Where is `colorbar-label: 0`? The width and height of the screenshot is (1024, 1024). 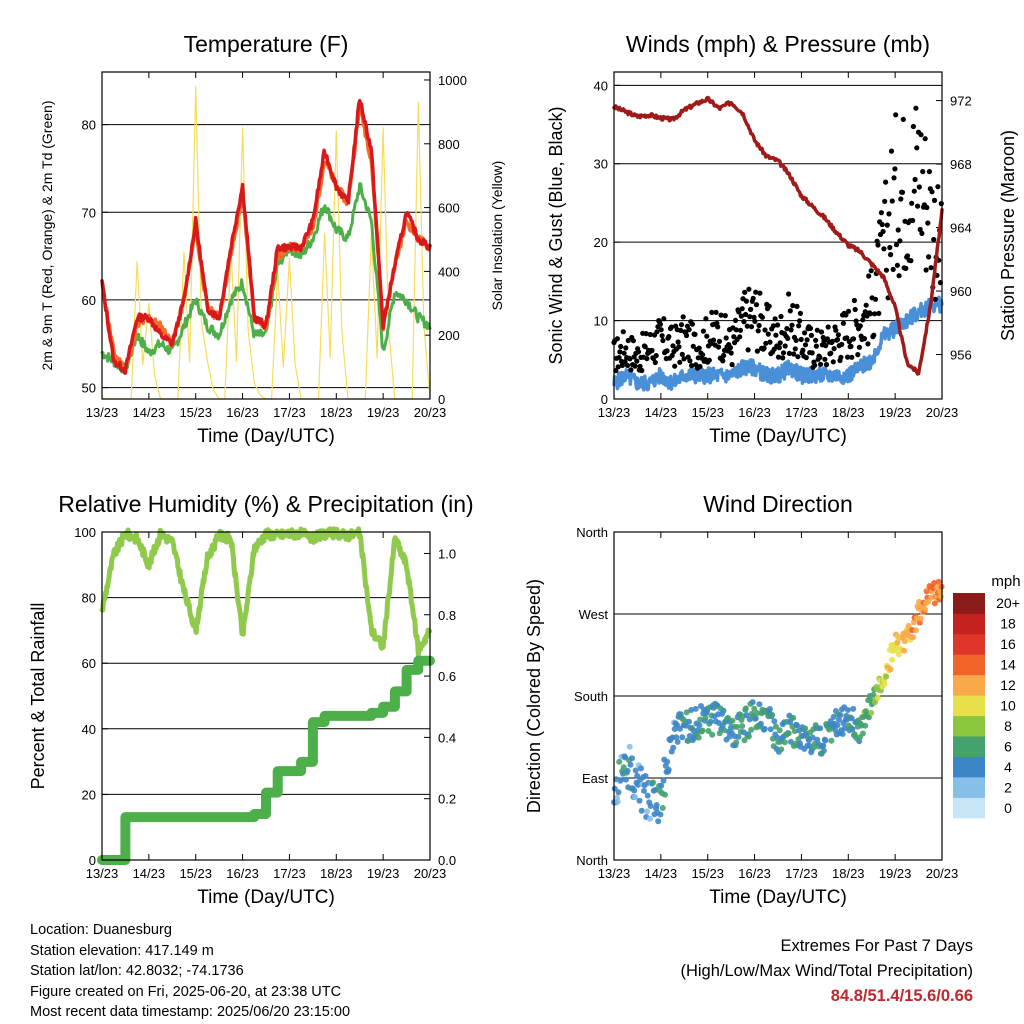 colorbar-label: 0 is located at coordinates (1008, 808).